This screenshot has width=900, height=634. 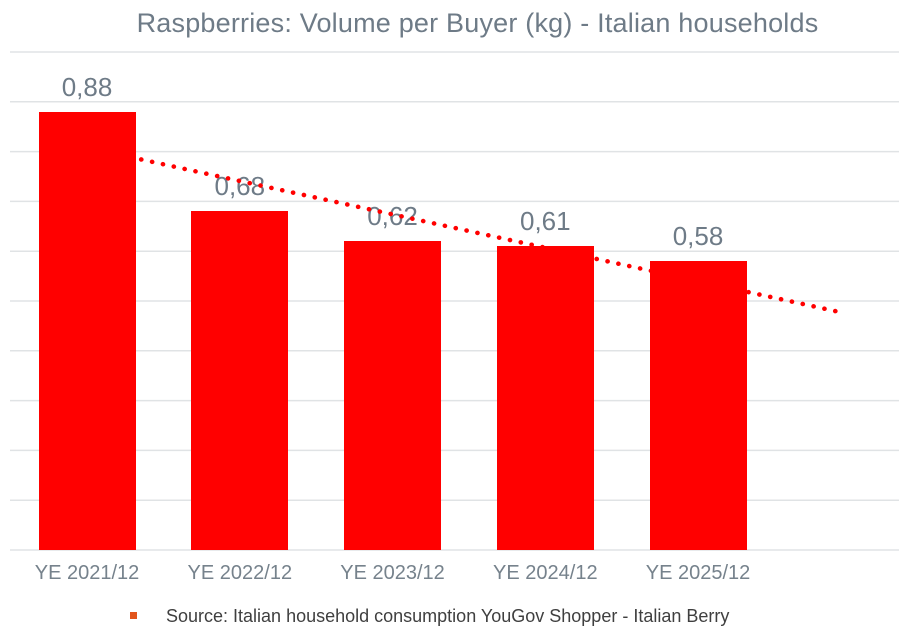 What do you see at coordinates (545, 573) in the screenshot?
I see `category-label: YE 2024/12` at bounding box center [545, 573].